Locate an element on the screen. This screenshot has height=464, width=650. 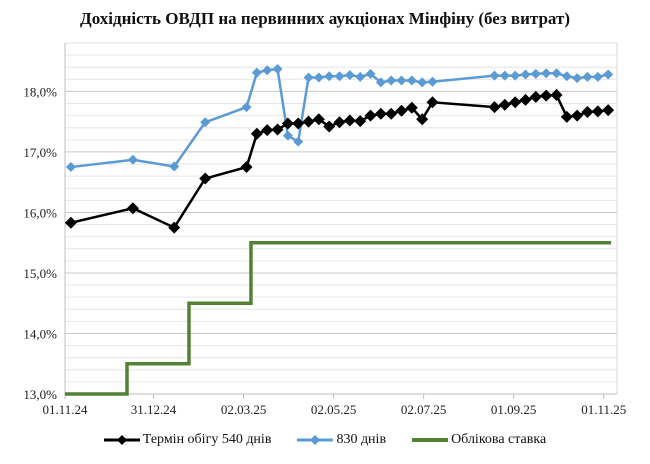
legend-item-830: 830 днів is located at coordinates (341, 440).